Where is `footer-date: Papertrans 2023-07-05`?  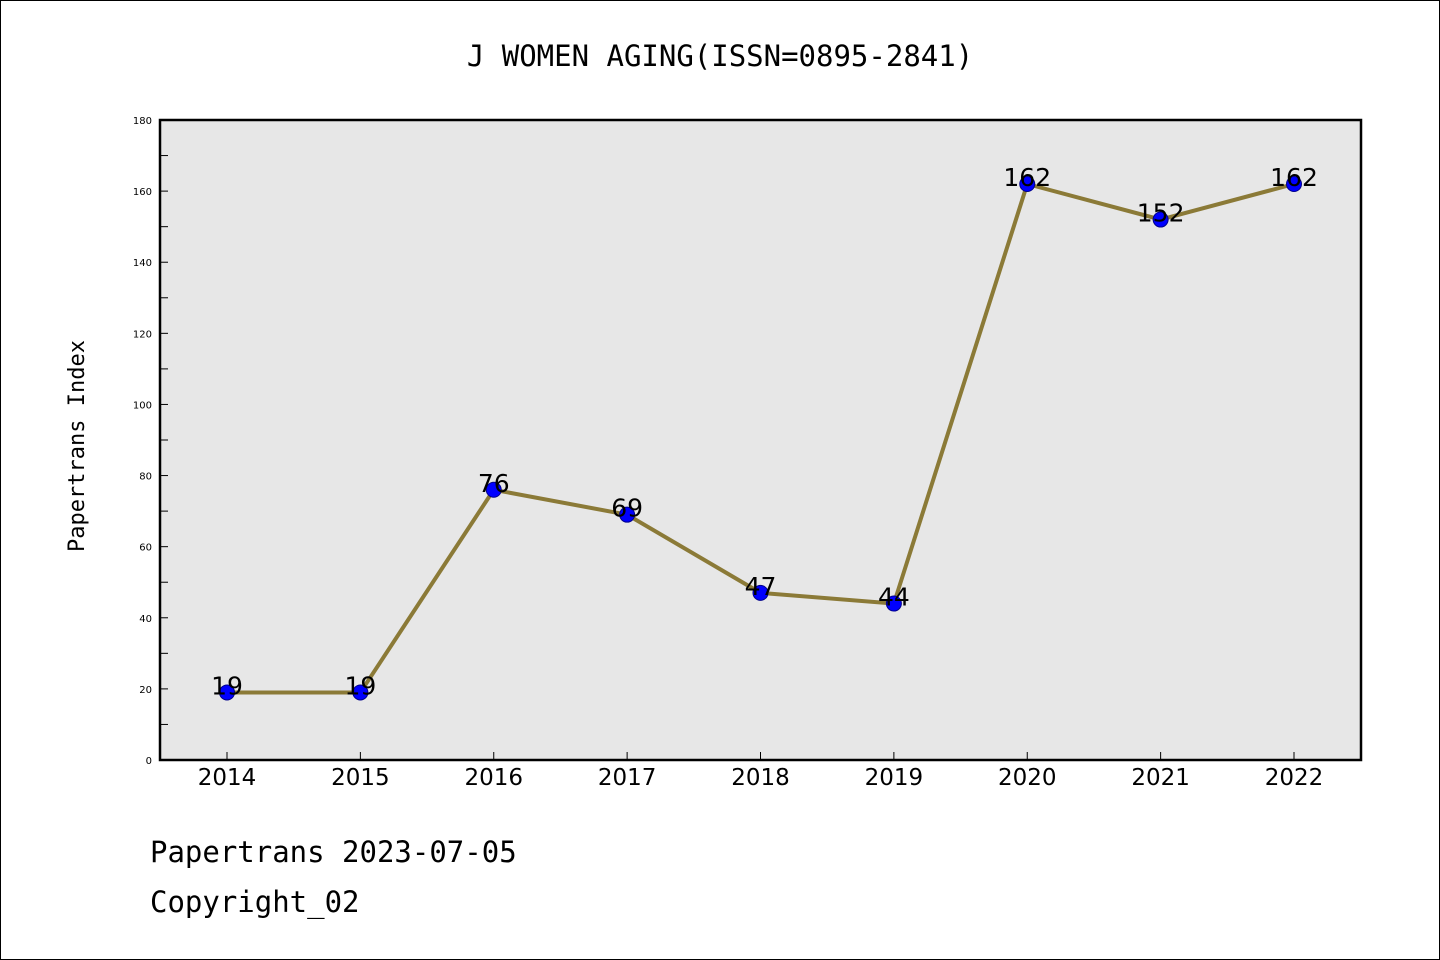
footer-date: Papertrans 2023-07-05 is located at coordinates (333, 852).